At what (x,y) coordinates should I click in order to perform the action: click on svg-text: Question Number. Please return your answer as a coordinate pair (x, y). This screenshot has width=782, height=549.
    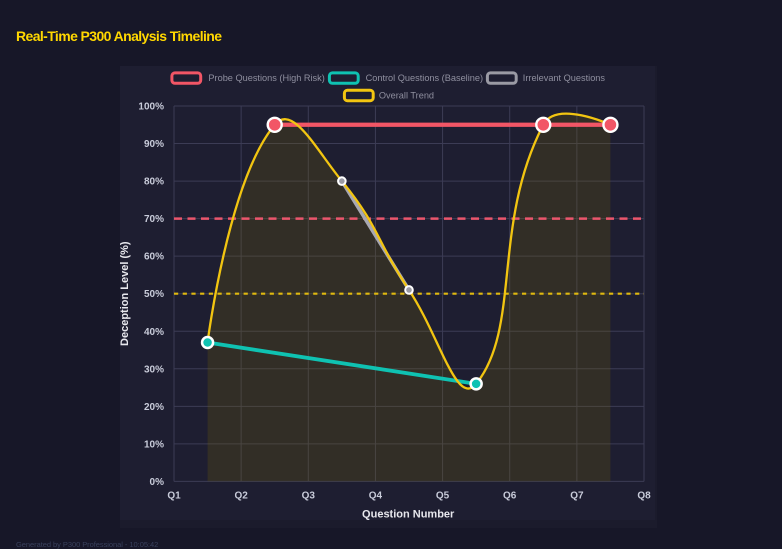
    Looking at the image, I should click on (408, 515).